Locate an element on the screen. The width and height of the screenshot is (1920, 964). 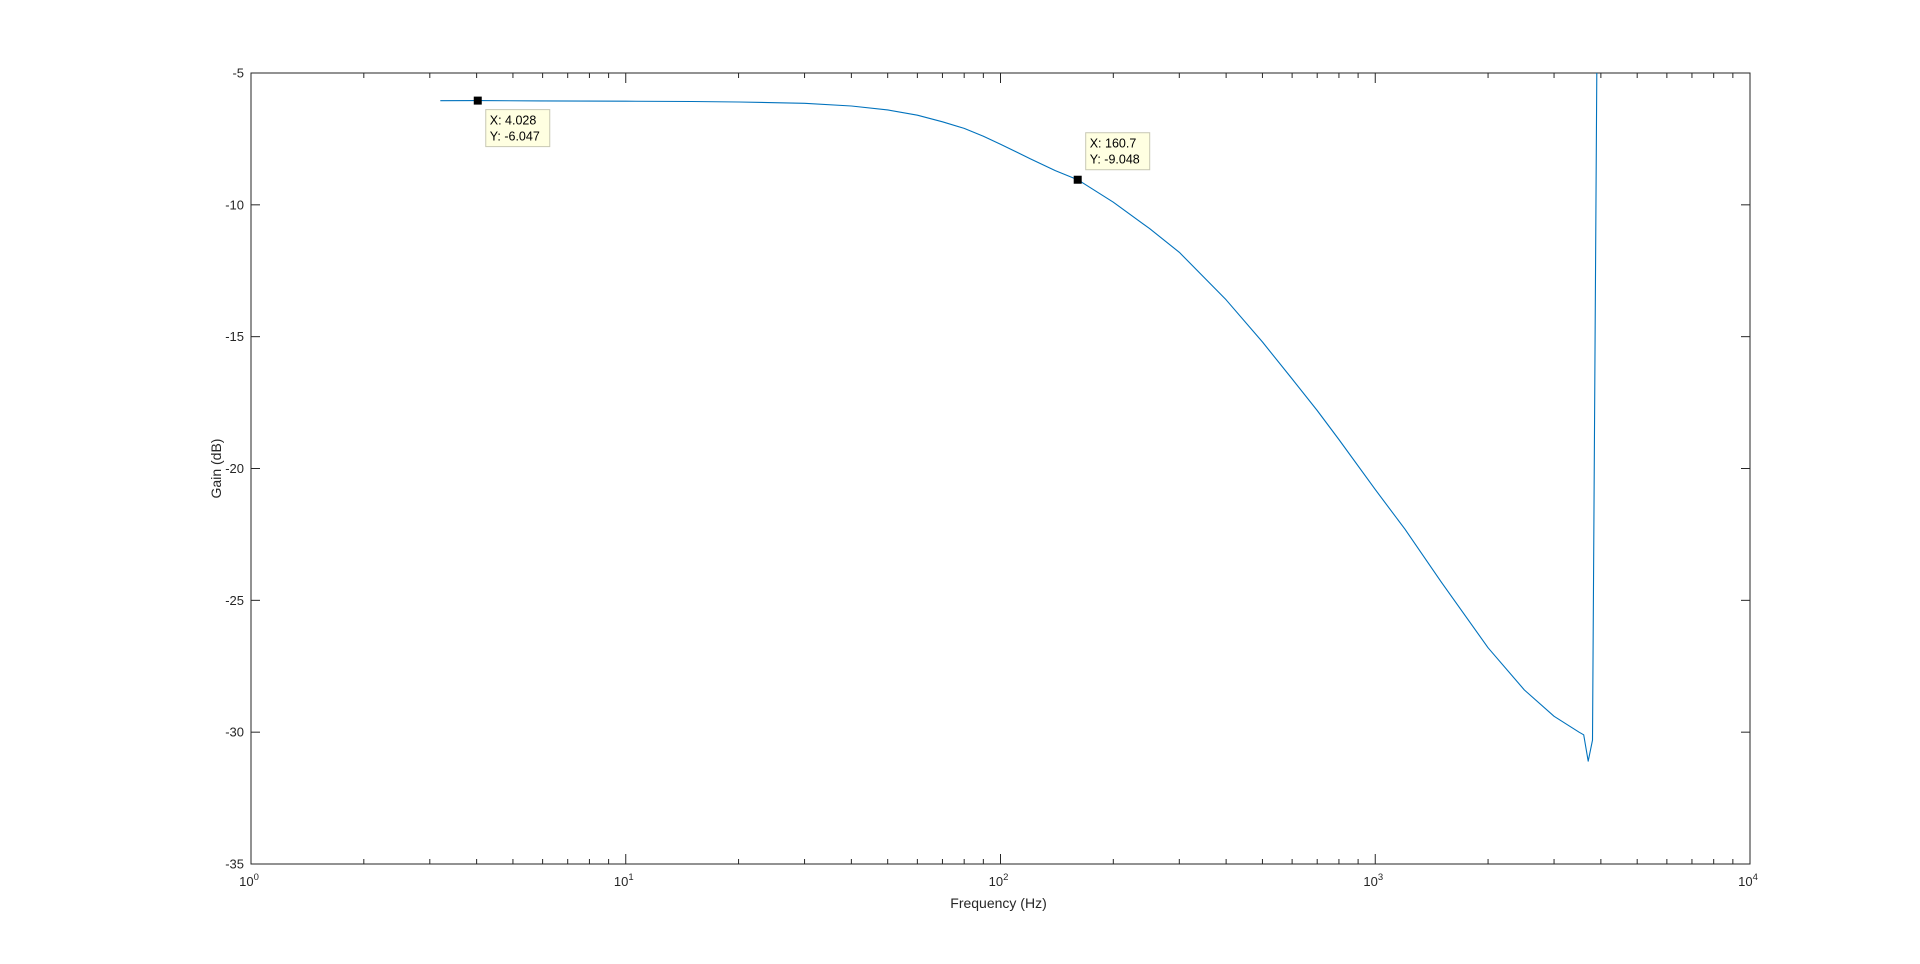
datatip-y-label: Y: -9.048 is located at coordinates (1115, 160).